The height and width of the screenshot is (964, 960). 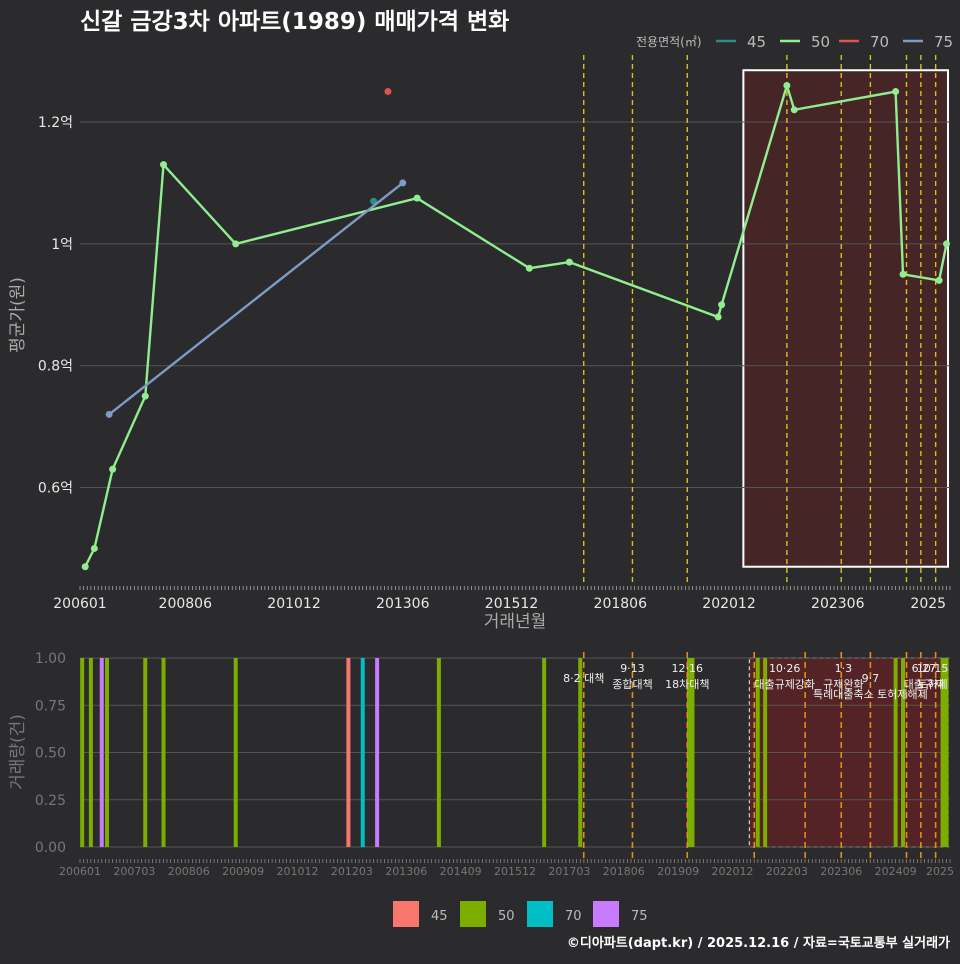 What do you see at coordinates (687, 684) in the screenshot?
I see `policy-annotation: 18차대책` at bounding box center [687, 684].